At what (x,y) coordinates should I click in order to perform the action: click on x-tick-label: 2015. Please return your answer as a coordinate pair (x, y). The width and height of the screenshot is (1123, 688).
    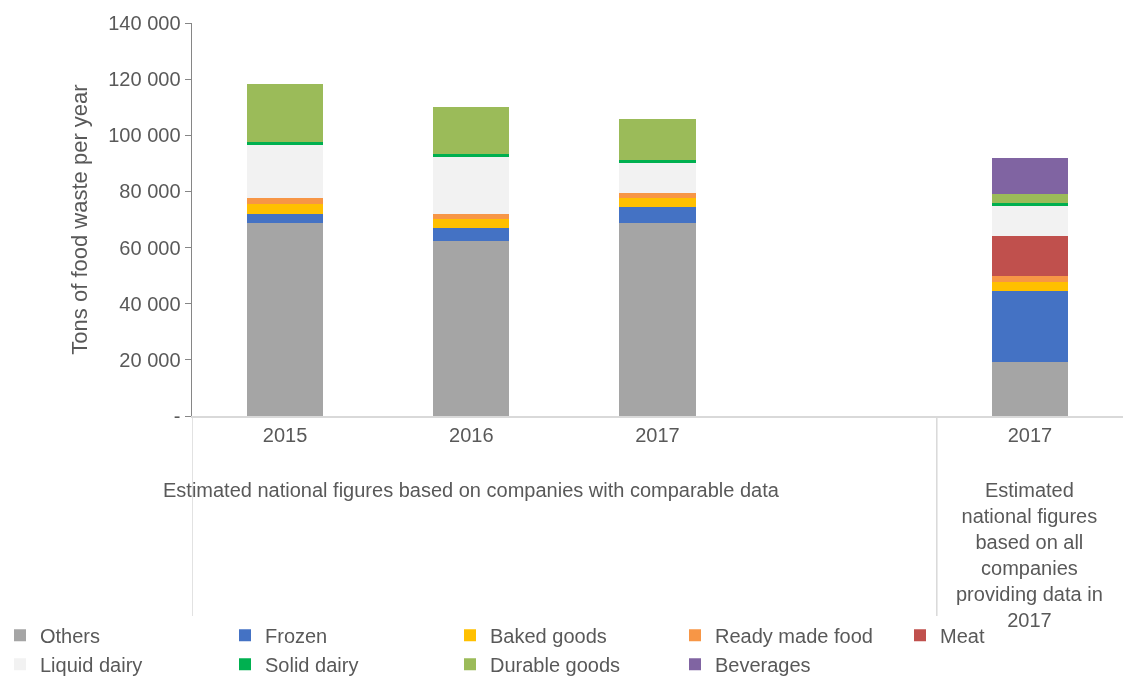
    Looking at the image, I should click on (285, 434).